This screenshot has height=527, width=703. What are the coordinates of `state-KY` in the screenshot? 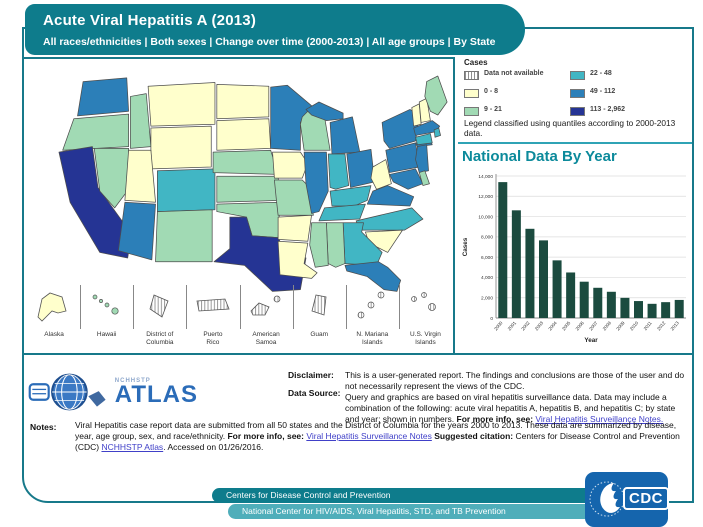 It's located at (350, 196).